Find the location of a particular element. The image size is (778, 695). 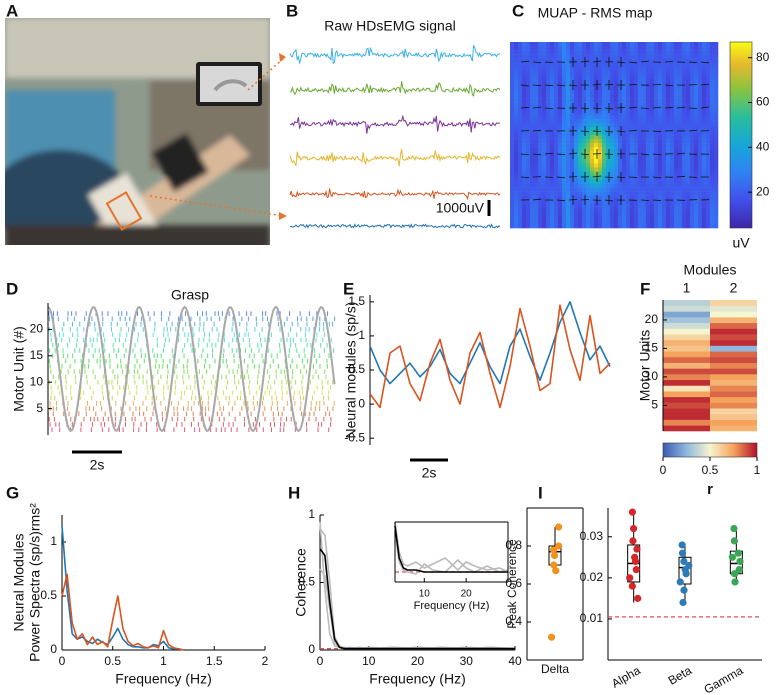

arrow is located at coordinates (266, 74).